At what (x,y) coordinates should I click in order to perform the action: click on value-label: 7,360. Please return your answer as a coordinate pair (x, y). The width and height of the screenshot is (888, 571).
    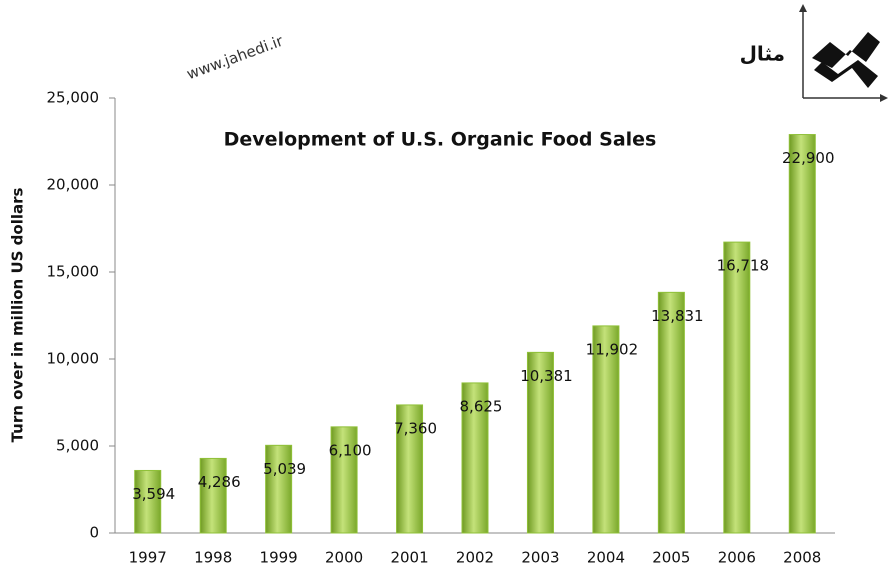
    Looking at the image, I should click on (415, 428).